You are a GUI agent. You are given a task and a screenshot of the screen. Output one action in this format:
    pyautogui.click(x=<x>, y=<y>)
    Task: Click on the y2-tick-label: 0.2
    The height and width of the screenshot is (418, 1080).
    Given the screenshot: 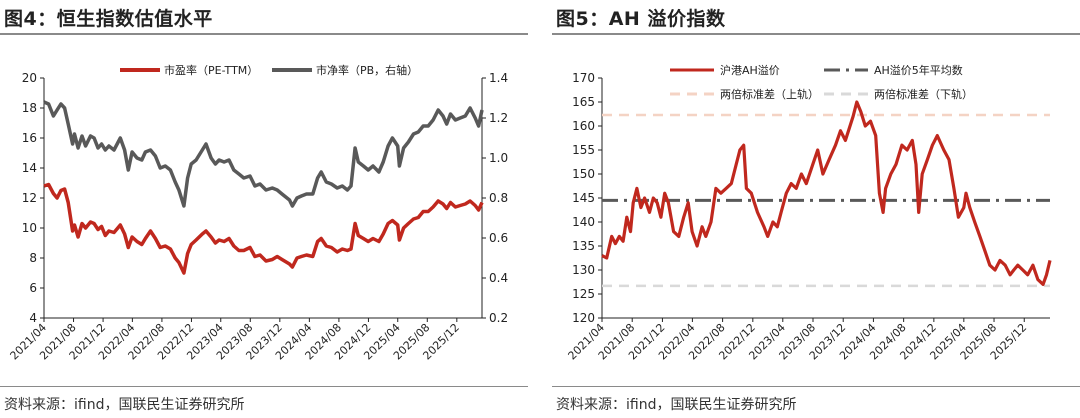 What is the action you would take?
    pyautogui.click(x=498, y=318)
    